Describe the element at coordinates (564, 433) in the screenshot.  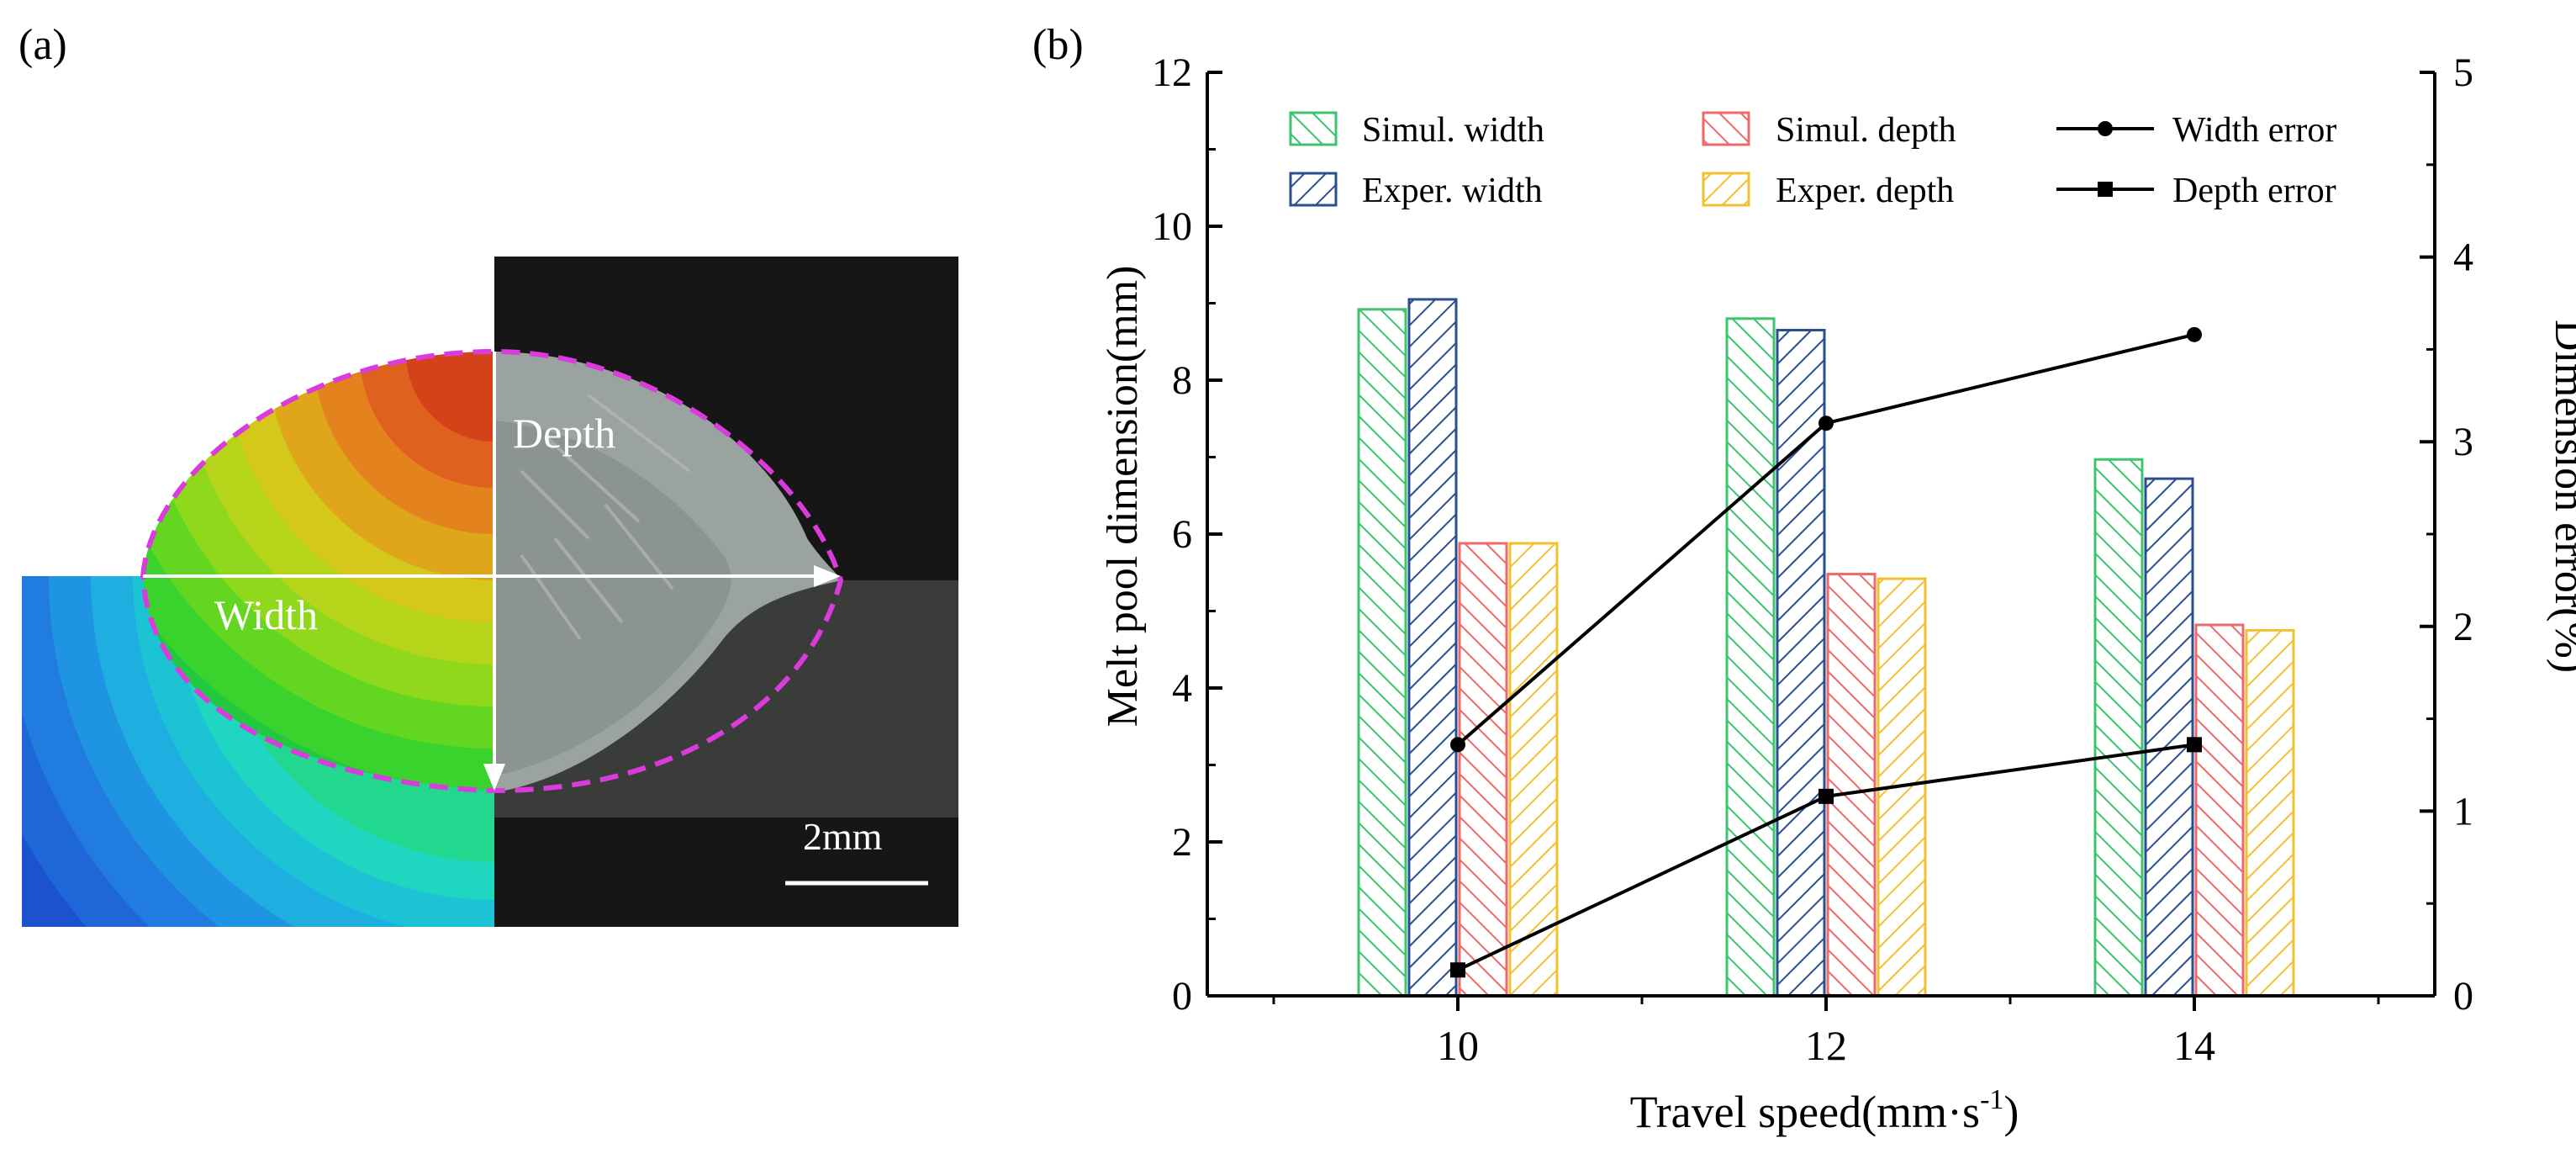
I see `depth-label: Depth` at that location.